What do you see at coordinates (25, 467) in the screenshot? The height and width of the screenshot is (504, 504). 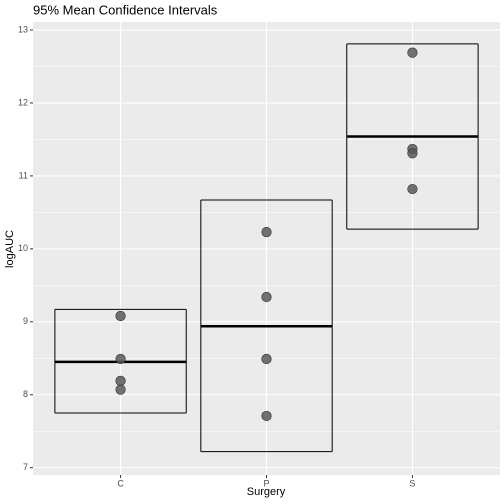 I see `y-tick-label: 7` at bounding box center [25, 467].